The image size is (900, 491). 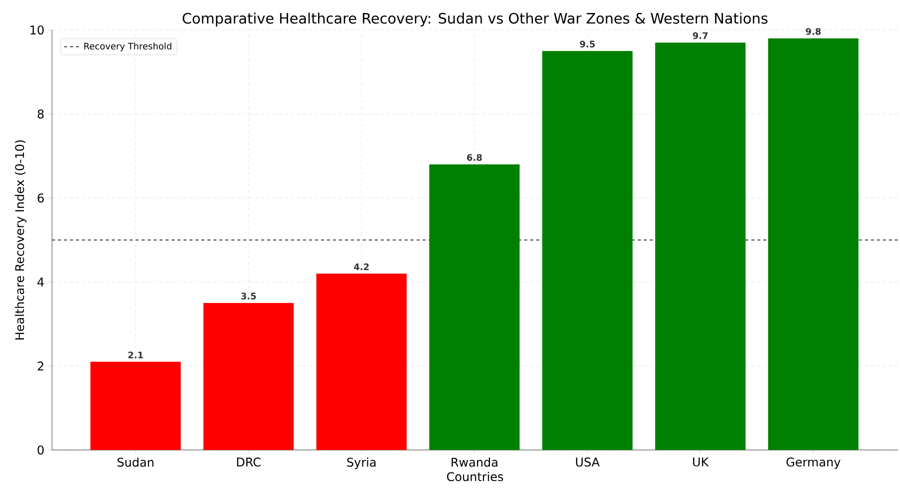 What do you see at coordinates (588, 462) in the screenshot?
I see `x-tick-label: USA` at bounding box center [588, 462].